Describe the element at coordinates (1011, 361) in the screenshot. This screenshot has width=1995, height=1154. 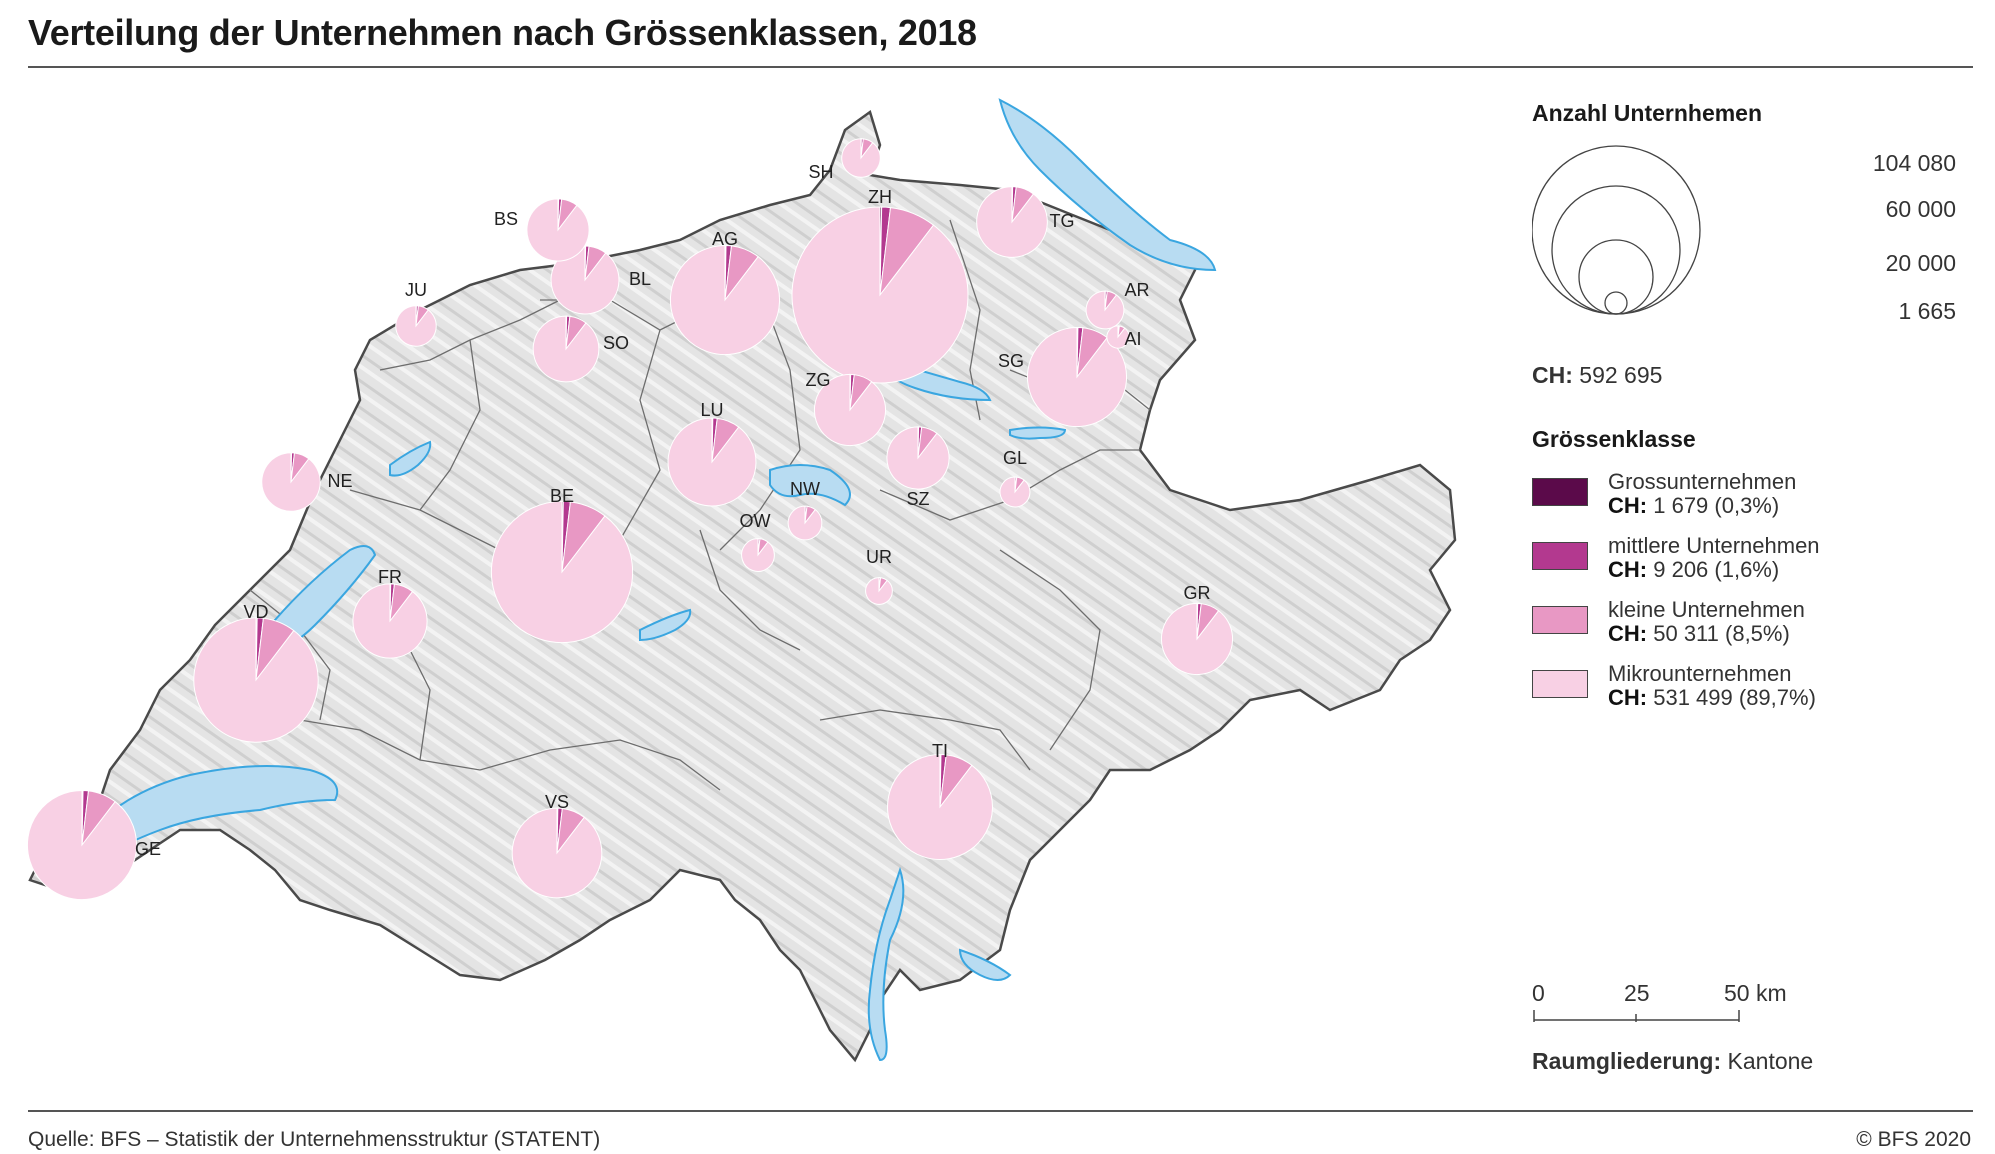
I see `canton-label: SG` at that location.